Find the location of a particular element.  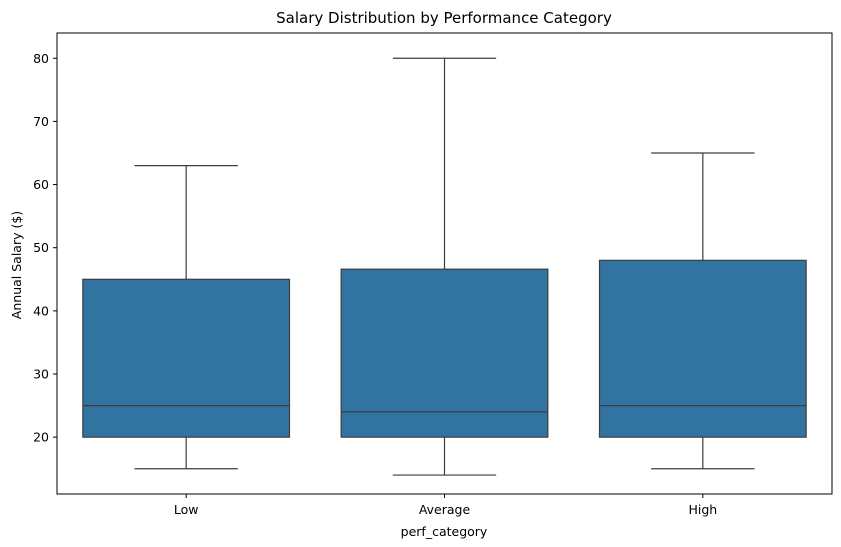

y-axis-label: Annual Salary ($) is located at coordinates (16, 265).